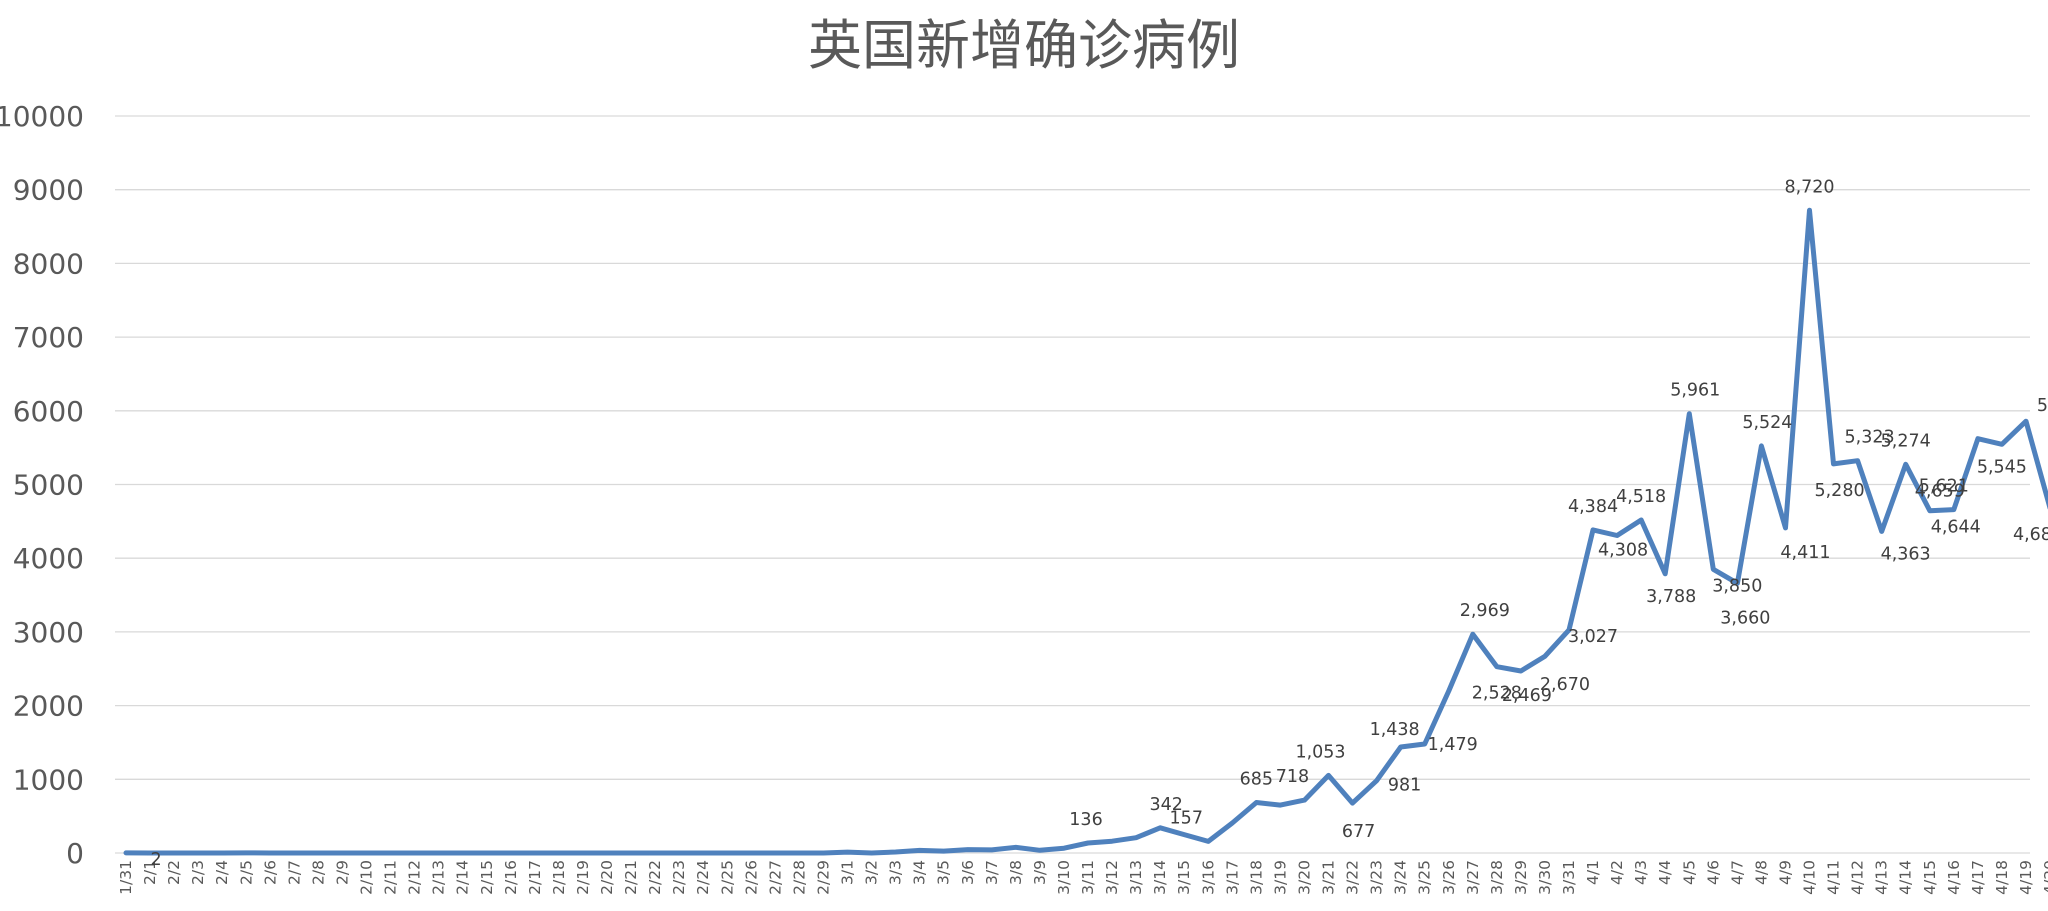  I want to click on x-tick-label: 4/12, so click(1858, 877).